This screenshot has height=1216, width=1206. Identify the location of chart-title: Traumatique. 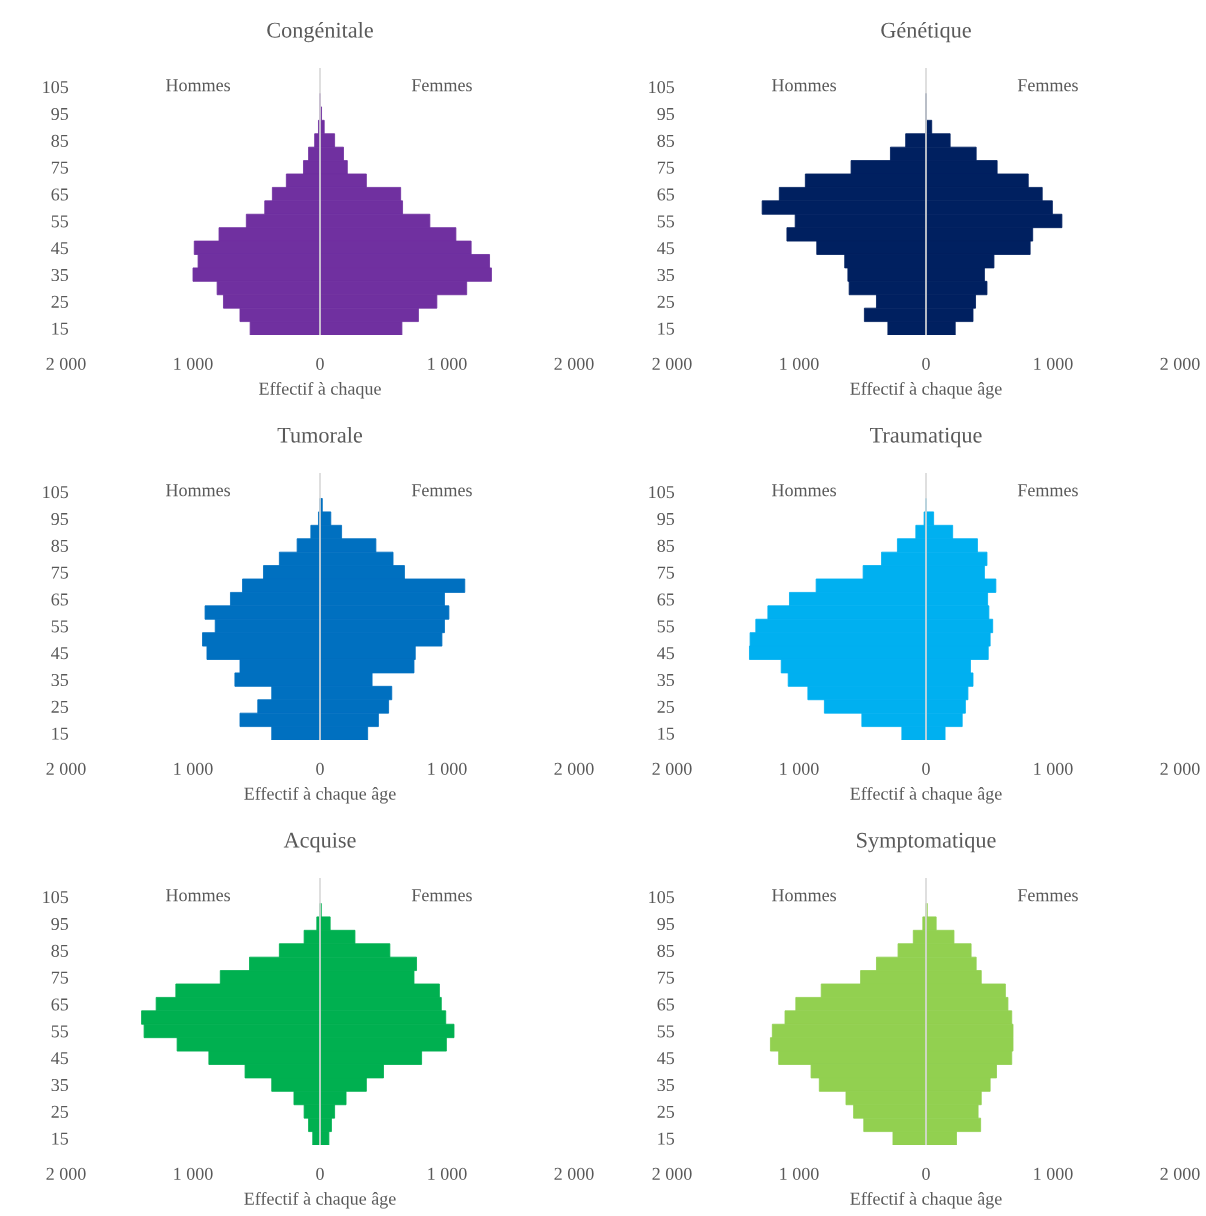
(926, 437).